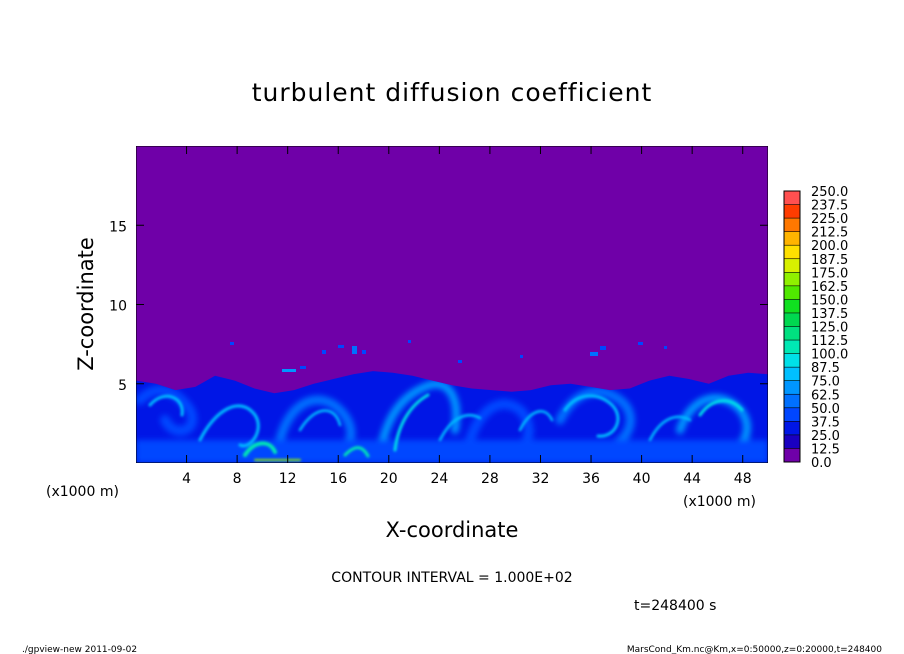  What do you see at coordinates (692, 479) in the screenshot?
I see `x-tick-label: 44` at bounding box center [692, 479].